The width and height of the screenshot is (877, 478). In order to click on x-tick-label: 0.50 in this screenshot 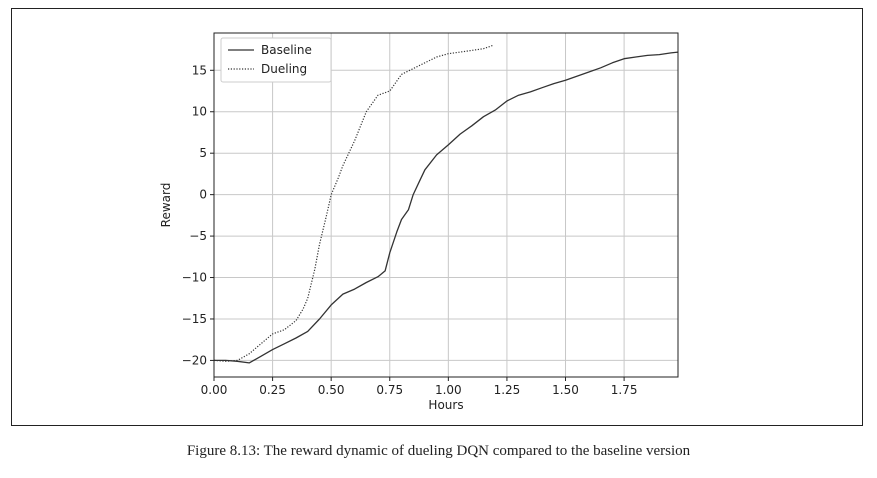, I will do `click(331, 390)`.